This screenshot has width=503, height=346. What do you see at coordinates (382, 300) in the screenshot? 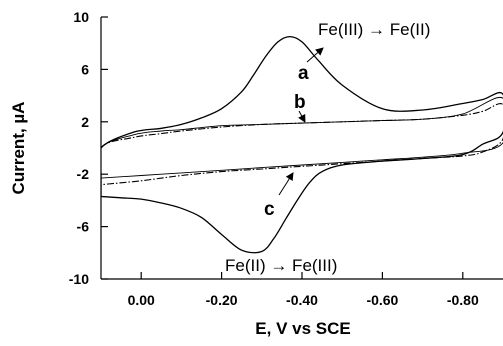
I see `x-tick-label: -0.60` at bounding box center [382, 300].